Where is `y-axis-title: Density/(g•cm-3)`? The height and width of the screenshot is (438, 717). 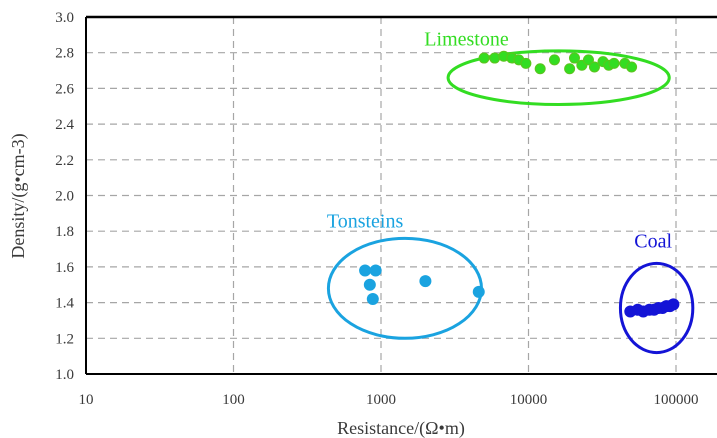
y-axis-title: Density/(g•cm-3) is located at coordinates (18, 195).